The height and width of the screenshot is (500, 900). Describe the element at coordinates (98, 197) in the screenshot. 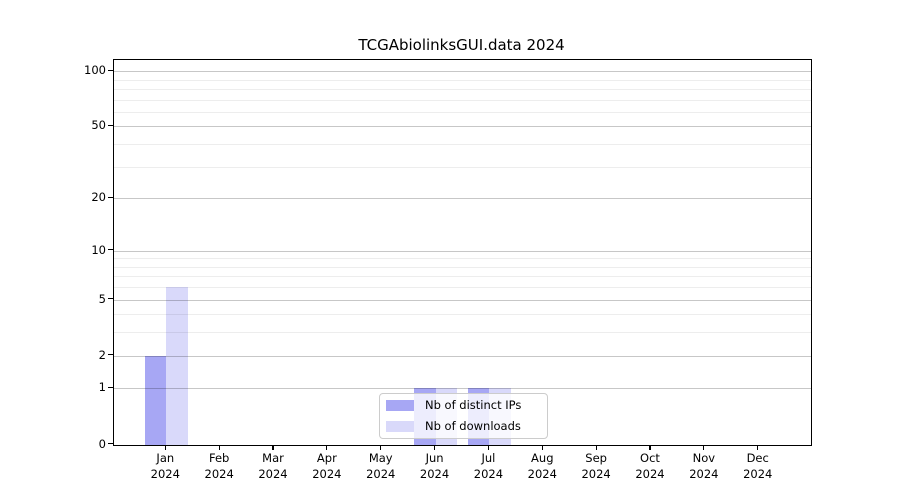

I see `y-tick-label: 20` at that location.